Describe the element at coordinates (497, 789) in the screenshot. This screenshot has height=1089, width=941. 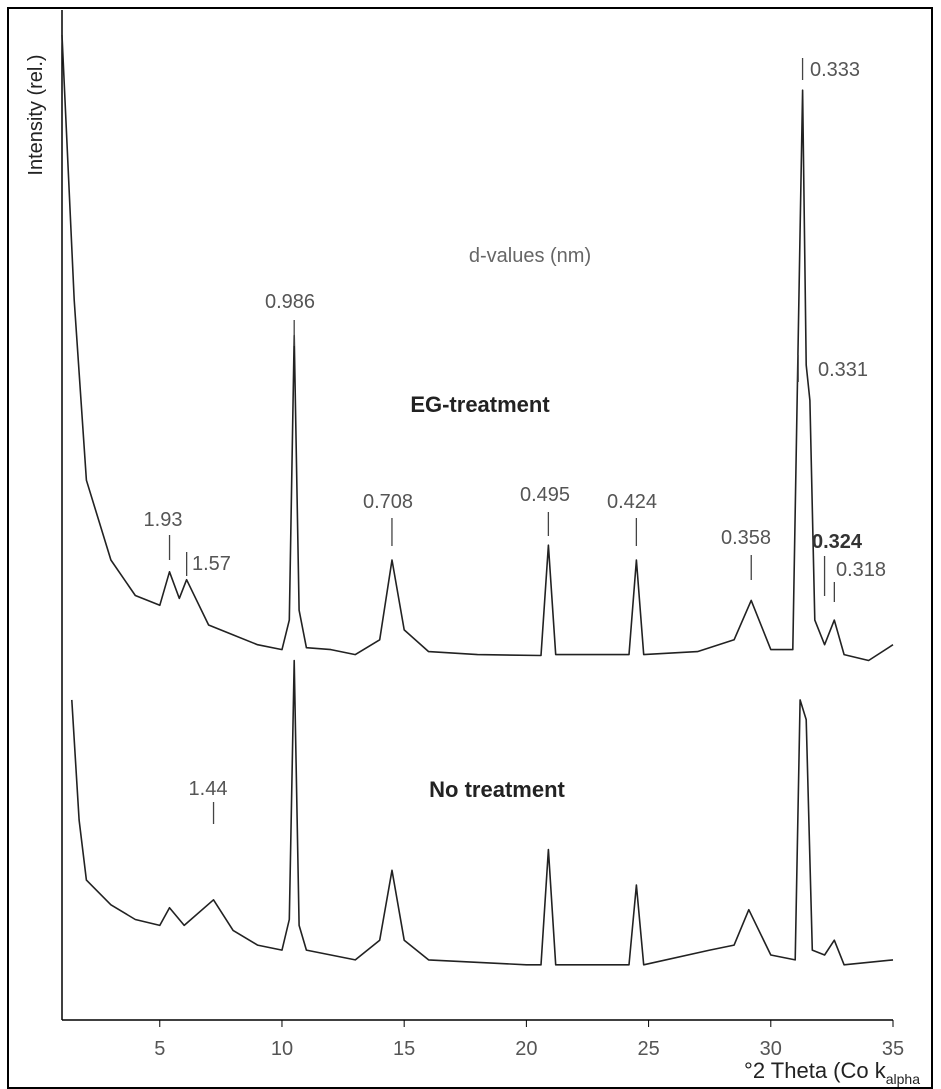
I see `annotation: No treatment` at that location.